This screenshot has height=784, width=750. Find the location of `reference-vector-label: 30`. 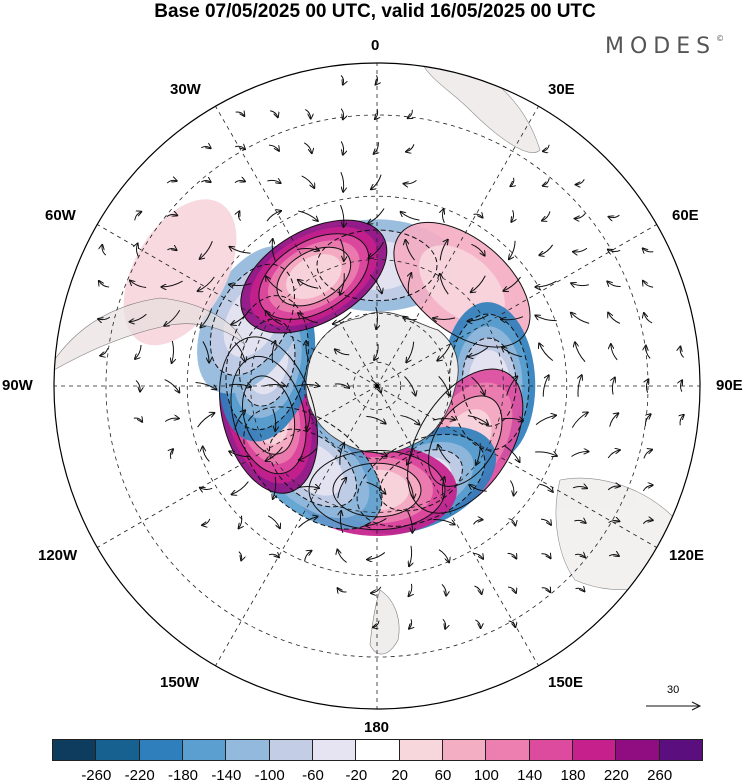

reference-vector-label: 30 is located at coordinates (673, 690).